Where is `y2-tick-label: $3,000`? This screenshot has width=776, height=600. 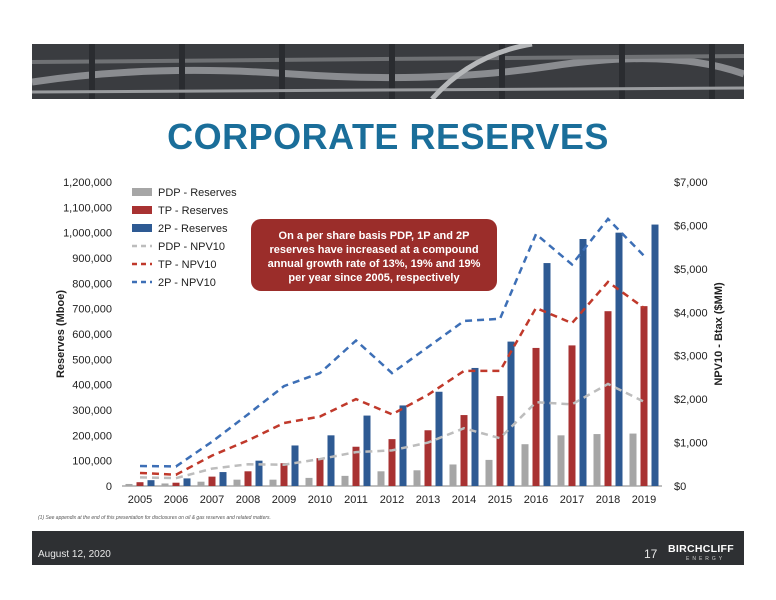 y2-tick-label: $3,000 is located at coordinates (691, 357).